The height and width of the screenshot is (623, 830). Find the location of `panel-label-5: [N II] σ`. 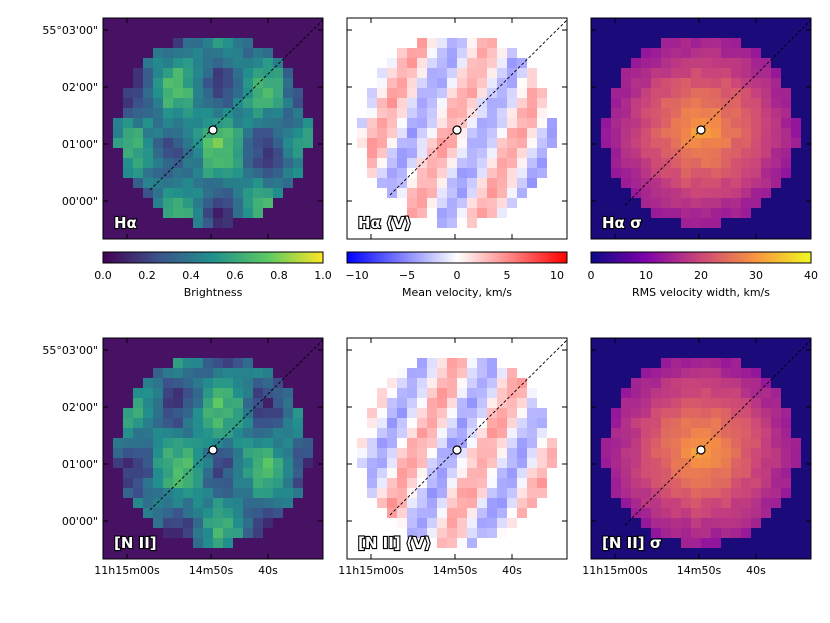

panel-label-5: [N II] σ is located at coordinates (632, 543).